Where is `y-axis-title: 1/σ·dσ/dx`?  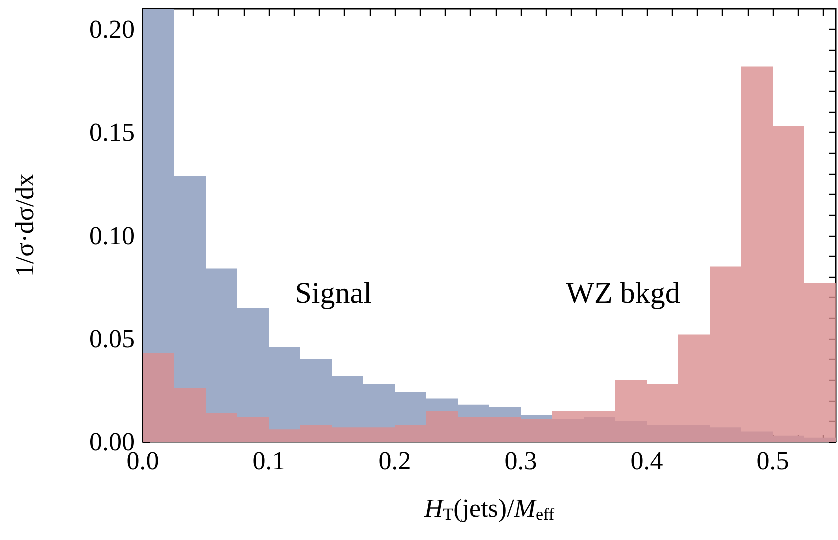 y-axis-title: 1/σ·dσ/dx is located at coordinates (25, 226).